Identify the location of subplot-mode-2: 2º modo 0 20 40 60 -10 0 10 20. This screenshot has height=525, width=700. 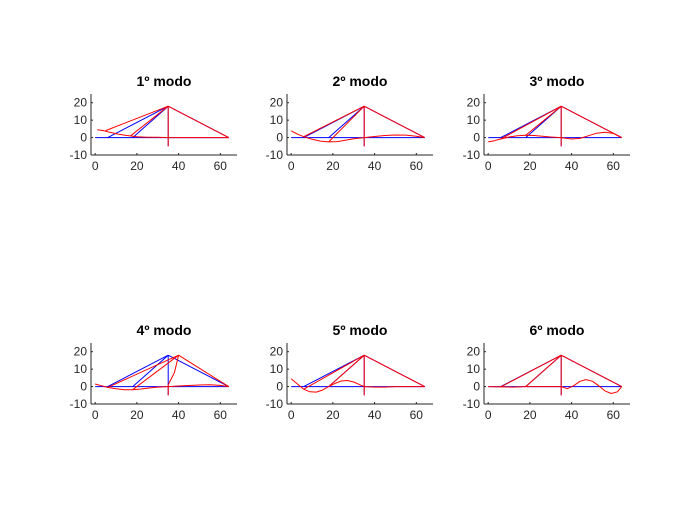
(349, 123).